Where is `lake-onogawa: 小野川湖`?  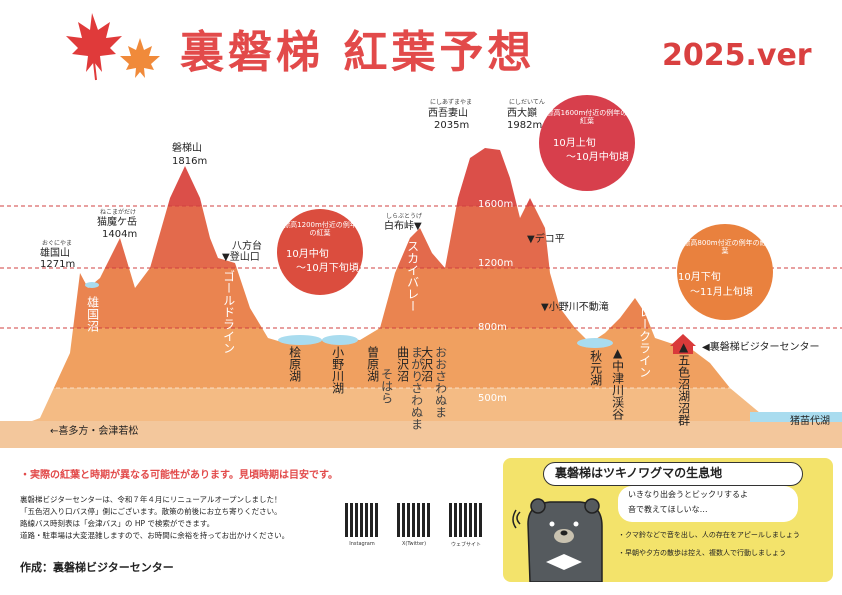
lake-onogawa: 小野川湖 is located at coordinates (337, 370).